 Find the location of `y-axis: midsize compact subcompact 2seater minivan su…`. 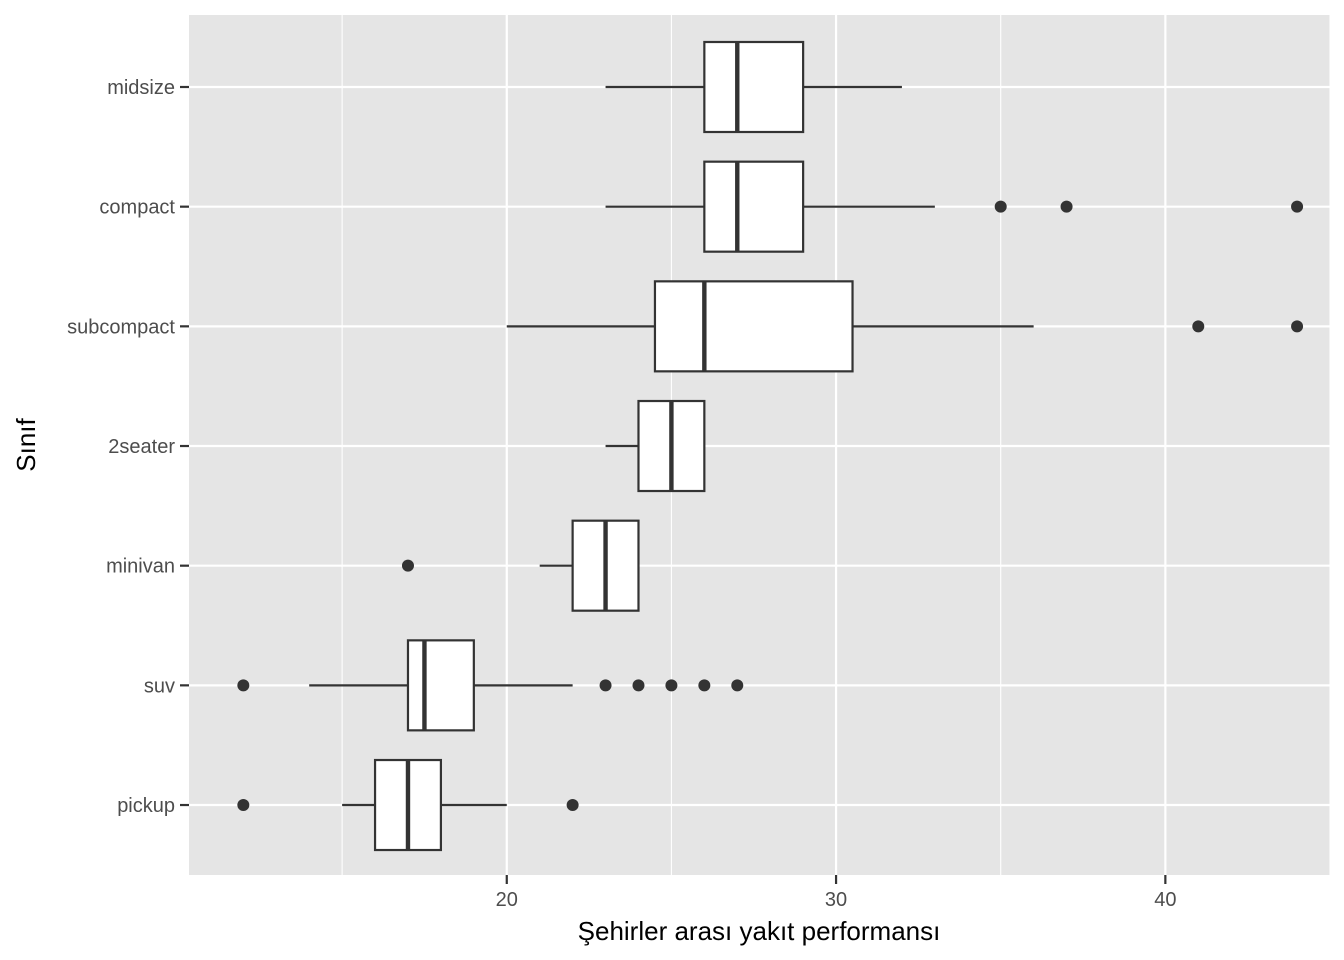

y-axis: midsize compact subcompact 2seater minivan su… is located at coordinates (128, 447).